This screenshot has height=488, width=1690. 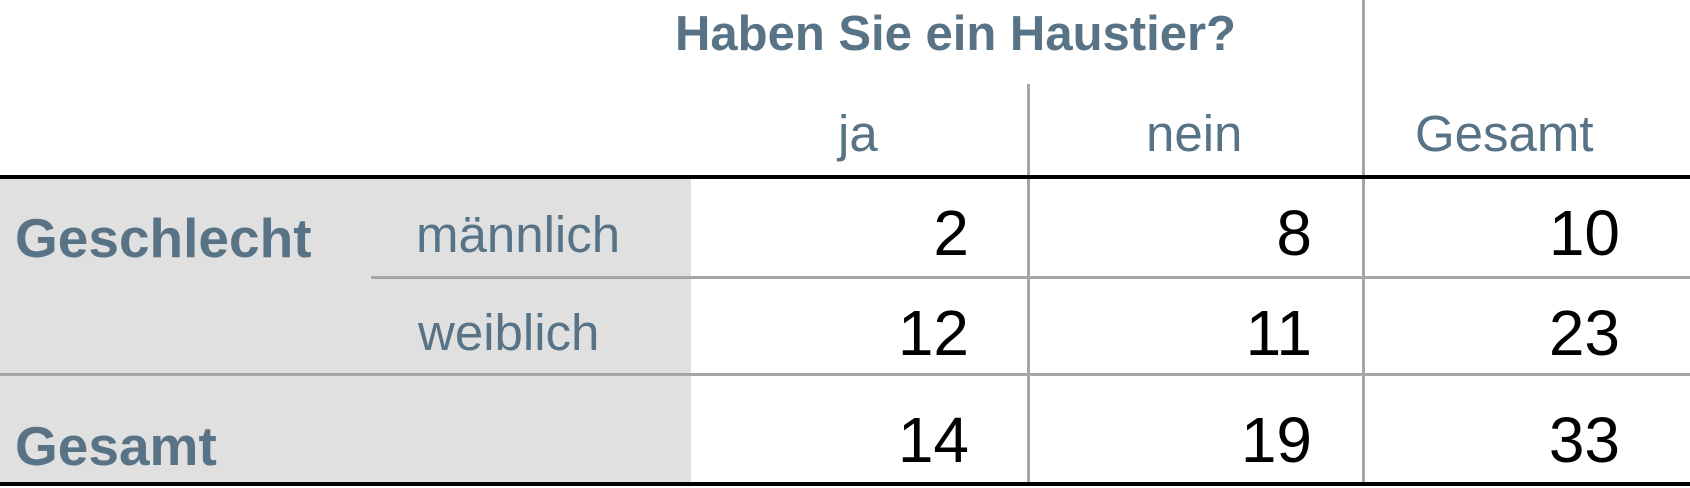 What do you see at coordinates (845, 177) in the screenshot?
I see `header-bottom-rule` at bounding box center [845, 177].